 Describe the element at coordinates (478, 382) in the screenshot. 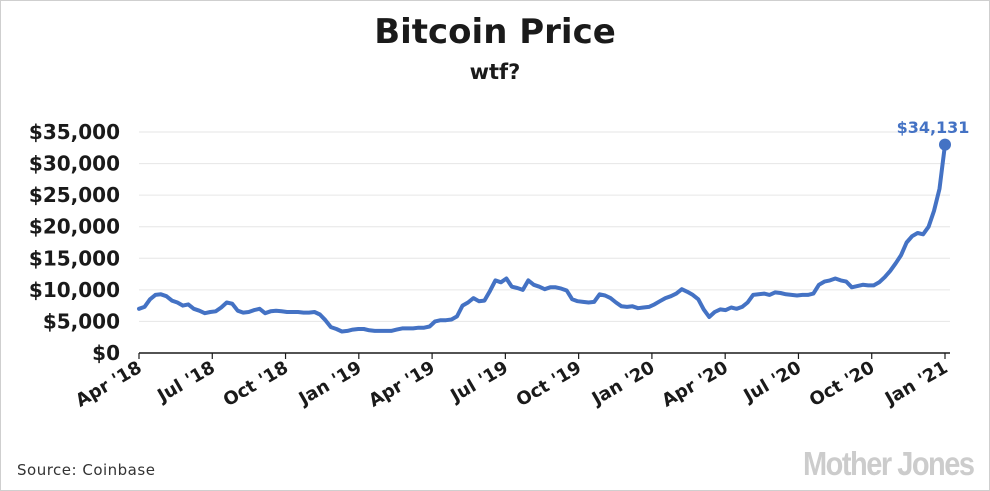

I see `x-tick-label: Jul '19` at that location.